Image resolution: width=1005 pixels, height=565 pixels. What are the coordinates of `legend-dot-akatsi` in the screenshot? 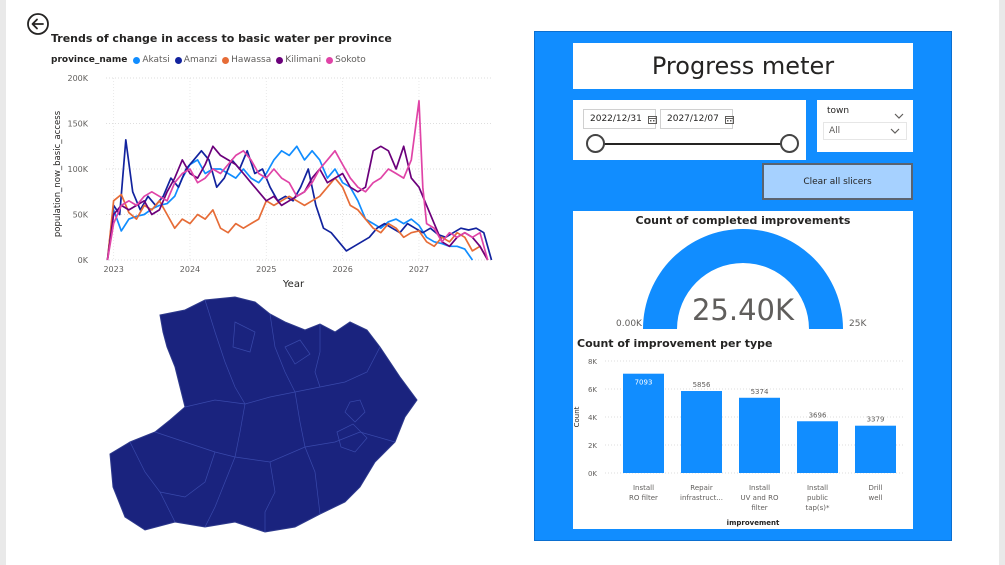 It's located at (137, 60).